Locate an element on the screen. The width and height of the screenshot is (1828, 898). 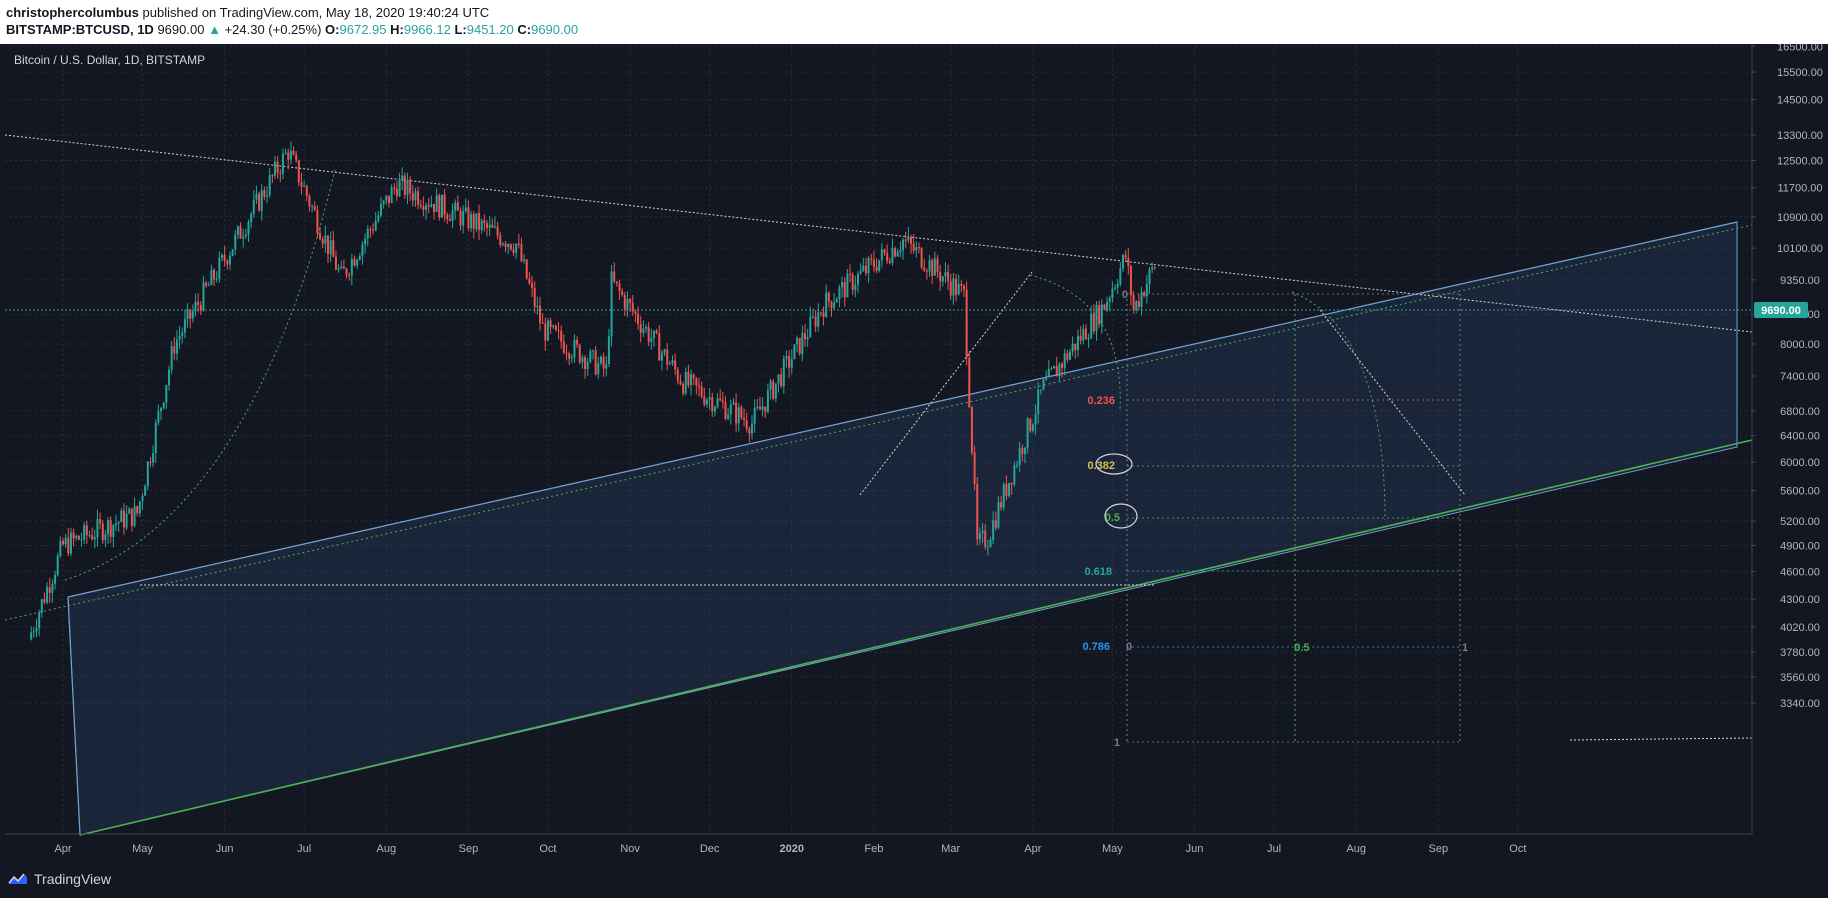
last-price: 9690.00 is located at coordinates (181, 29).